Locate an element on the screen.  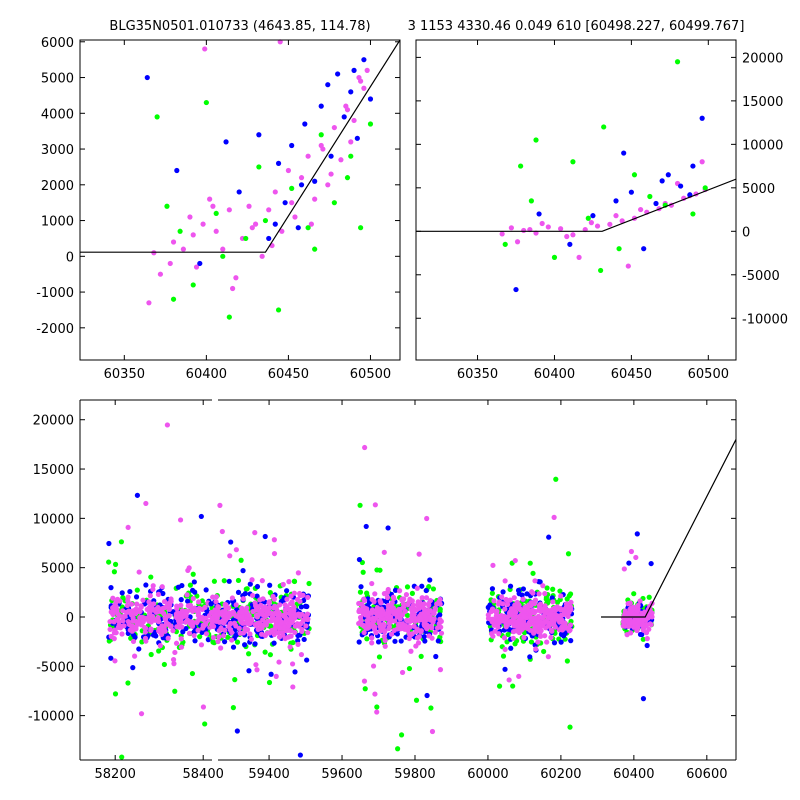
tr-xtick-label: 60400 is located at coordinates (554, 374).